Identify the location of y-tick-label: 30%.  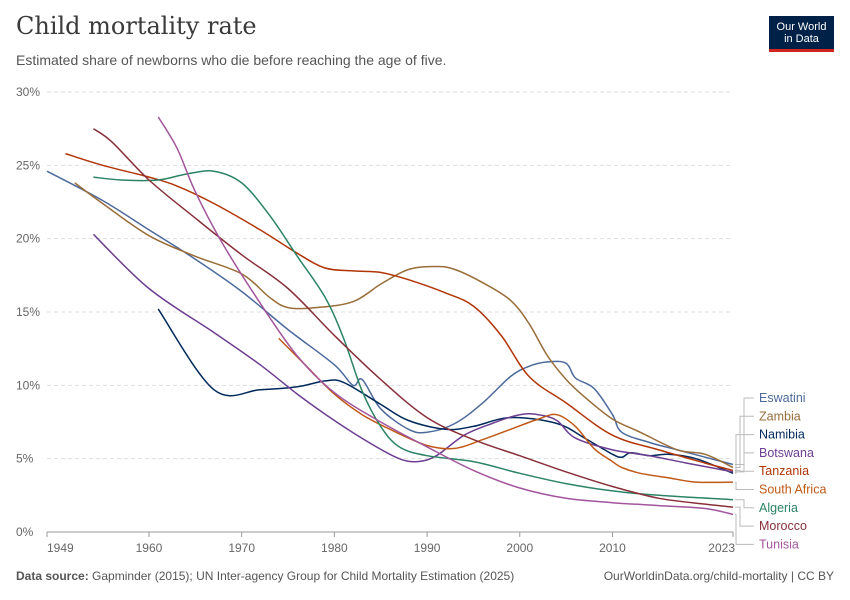
(28, 92).